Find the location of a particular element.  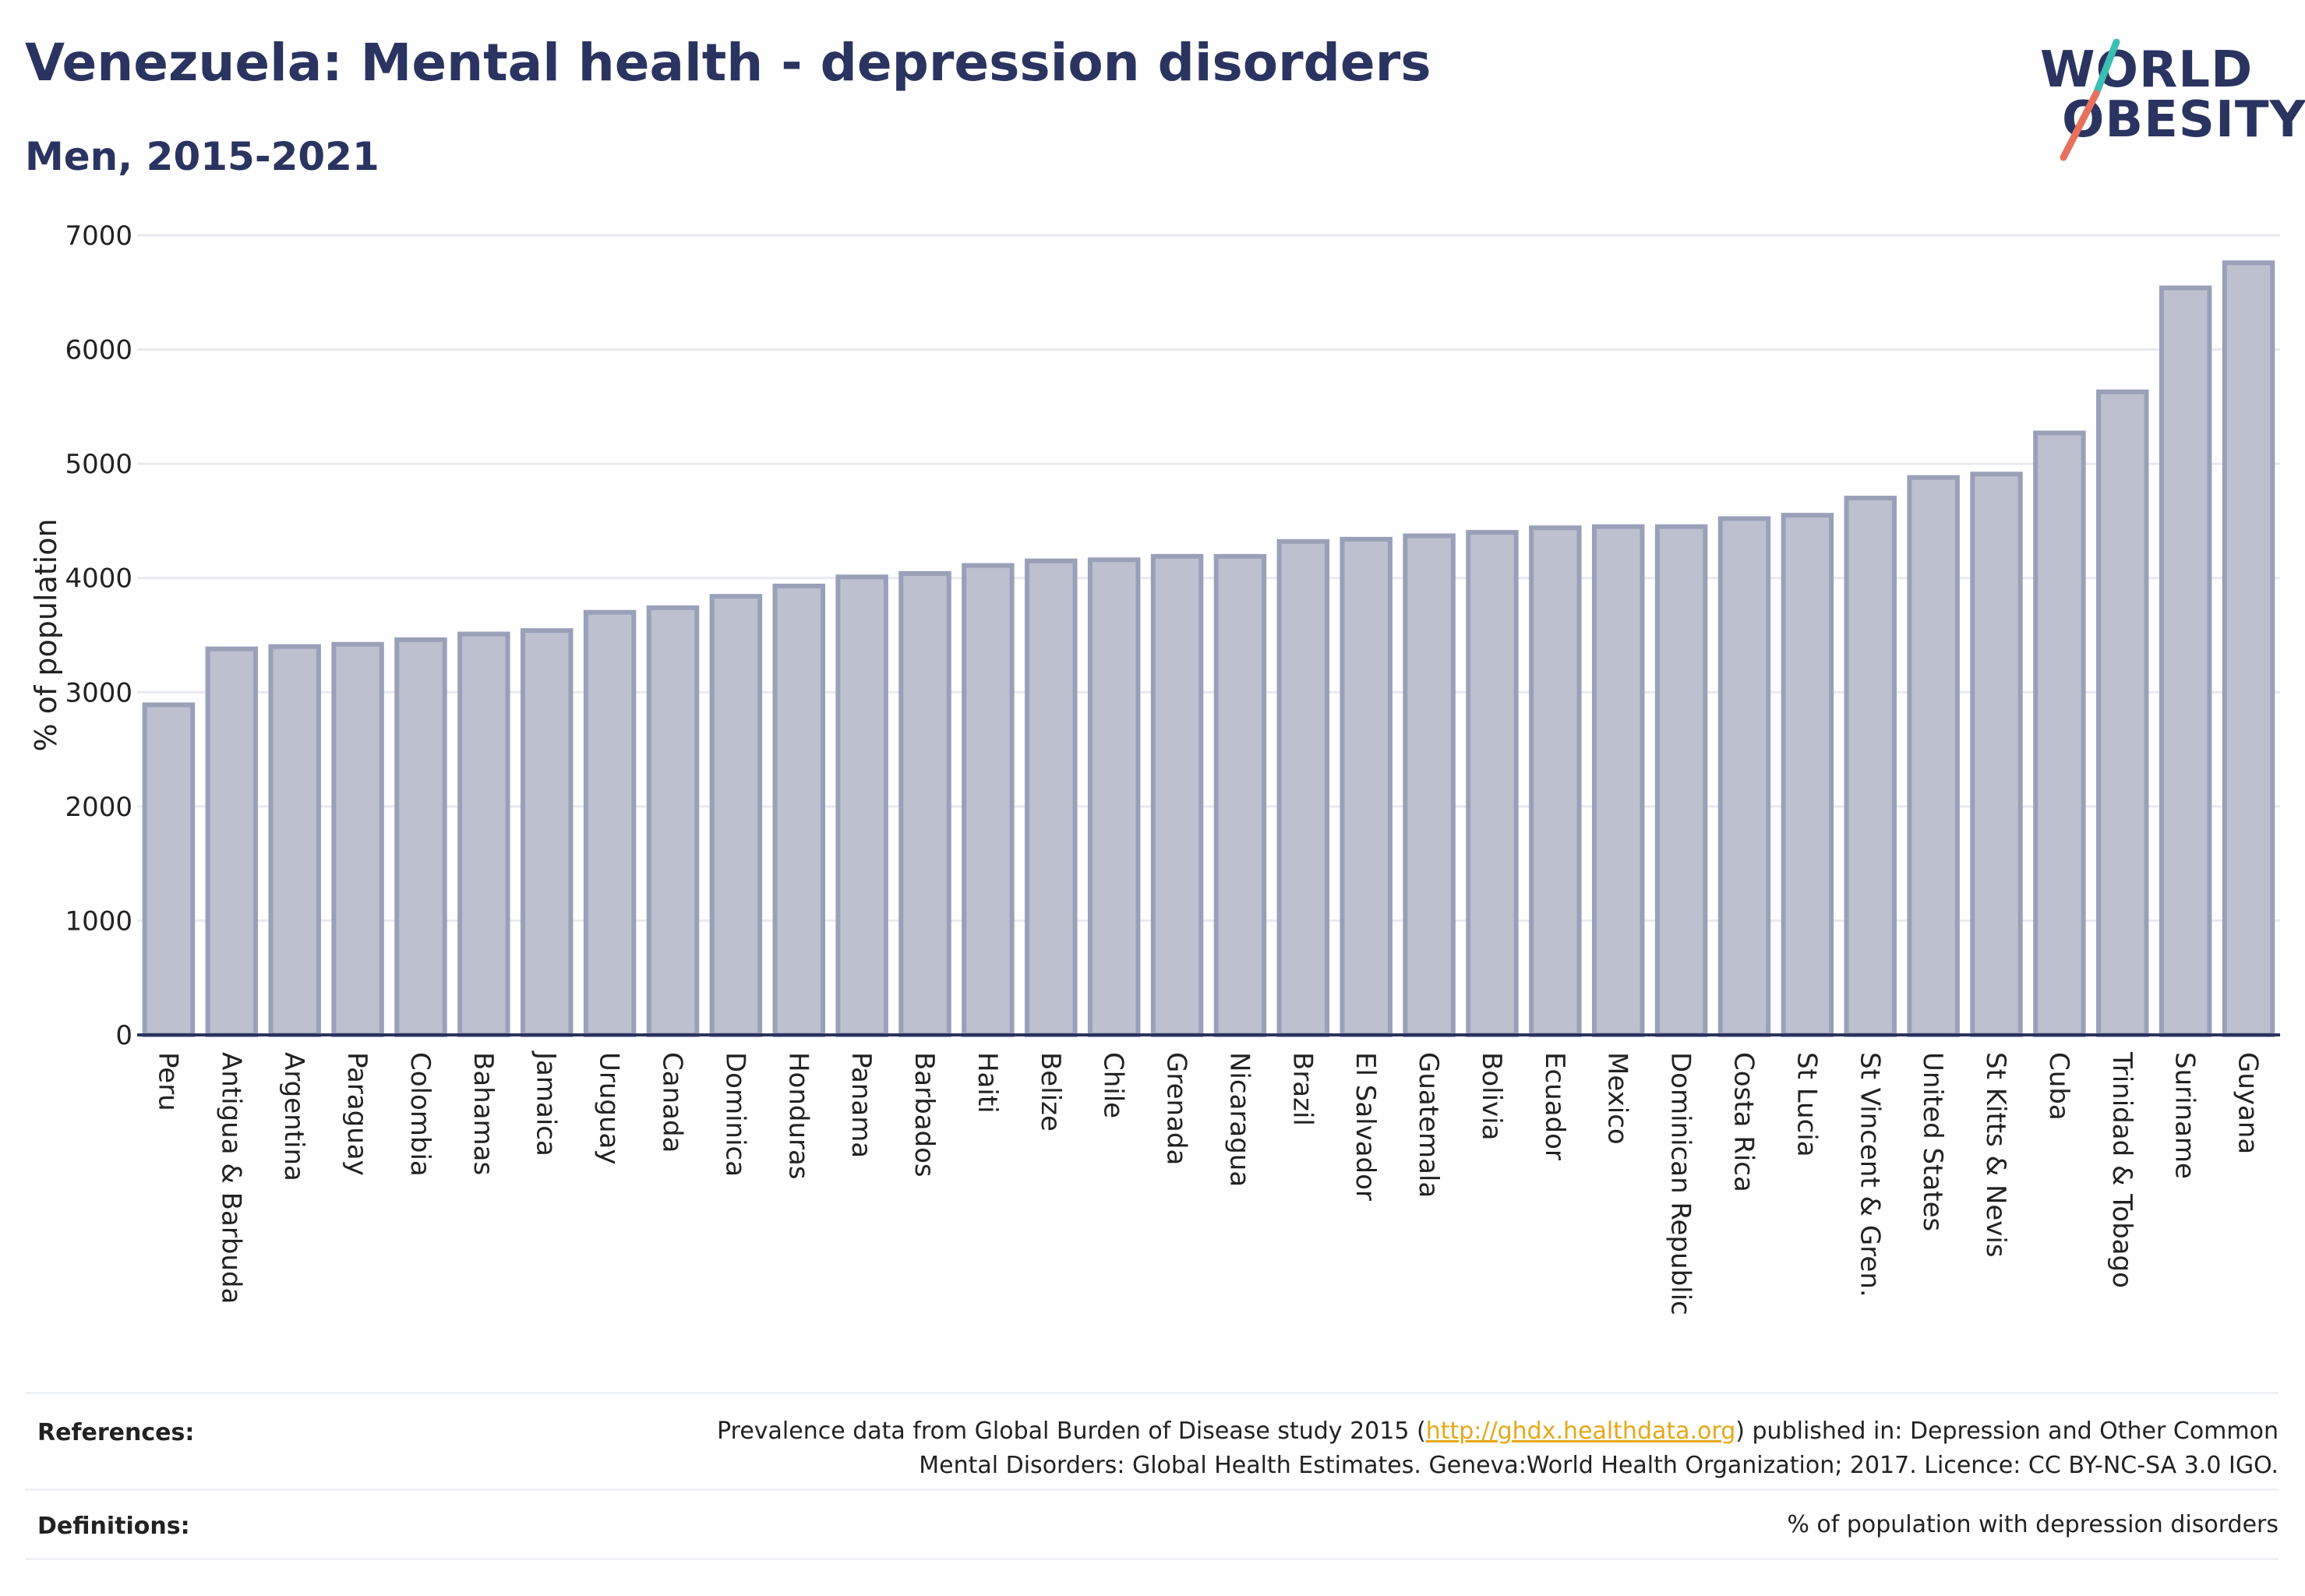

x-tick-label: Canada is located at coordinates (672, 1102).